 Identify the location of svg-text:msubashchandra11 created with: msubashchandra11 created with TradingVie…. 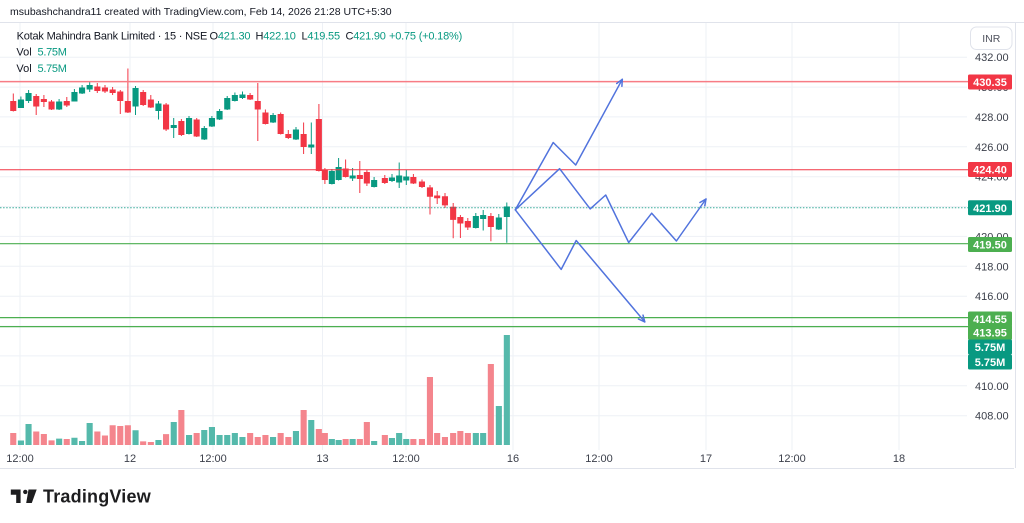
(201, 12).